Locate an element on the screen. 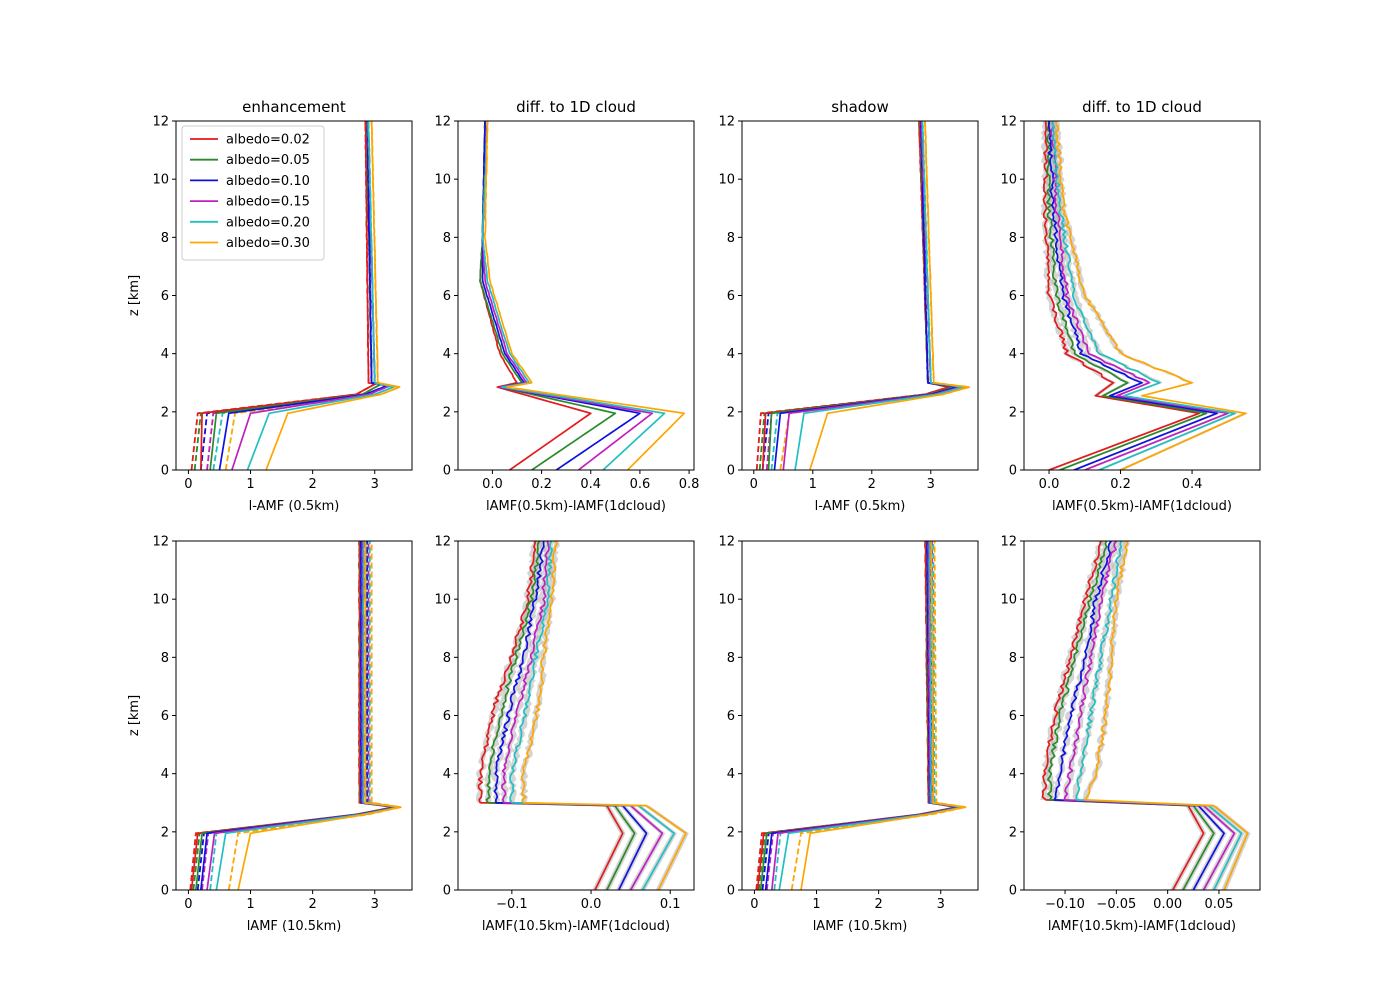 The width and height of the screenshot is (1400, 1000). x-tick-label: 0.6 is located at coordinates (640, 484).